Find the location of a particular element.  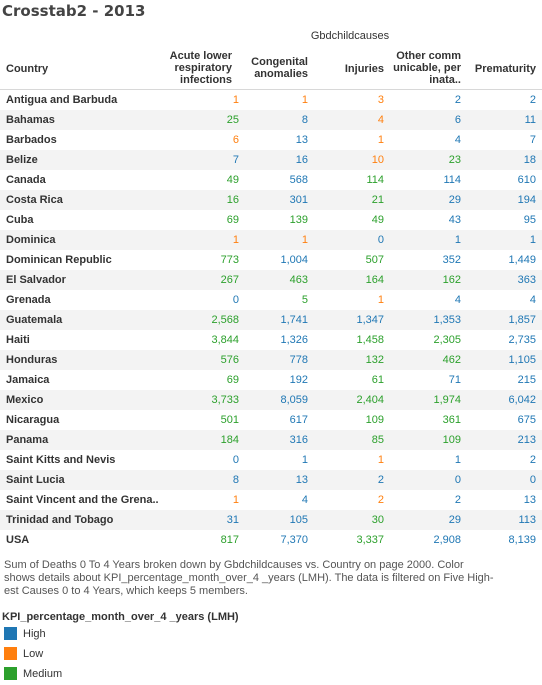

col-header-congenital-anomalies: Congenital anomalies is located at coordinates (279, 68).